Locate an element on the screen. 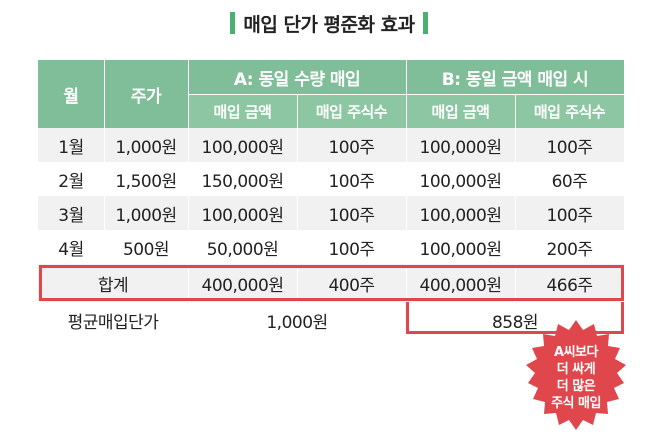 This screenshot has width=658, height=442. row1-a-shares: 100주 is located at coordinates (351, 145).